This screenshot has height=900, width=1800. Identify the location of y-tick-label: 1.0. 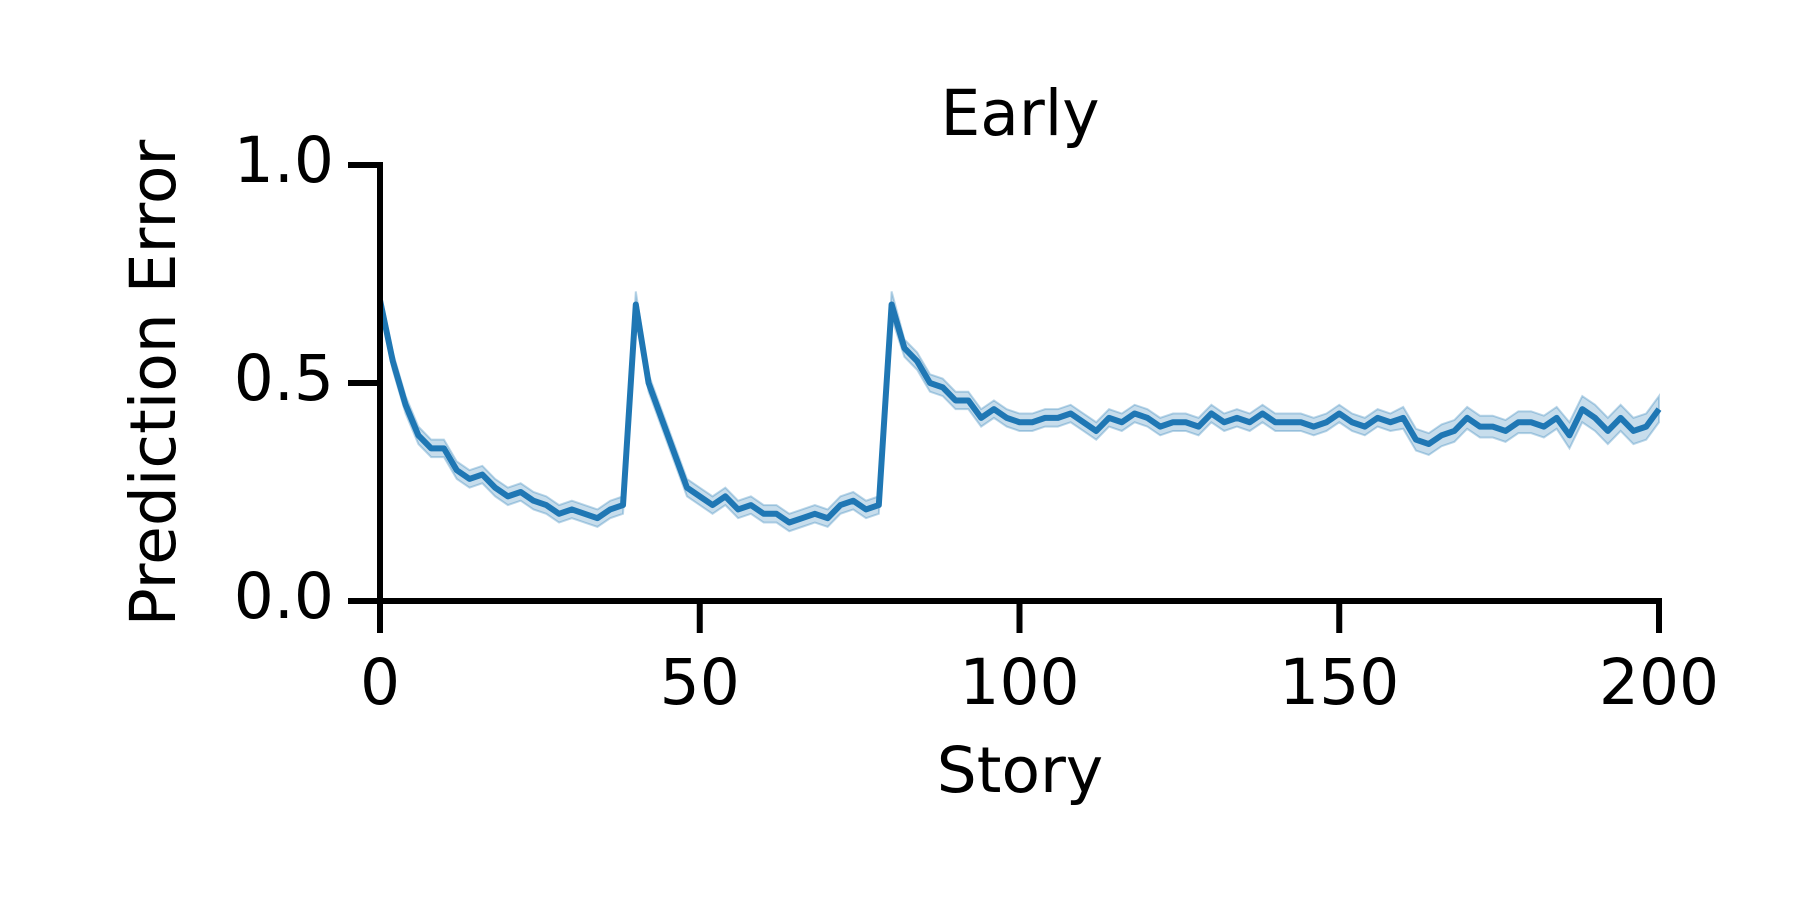
(284, 160).